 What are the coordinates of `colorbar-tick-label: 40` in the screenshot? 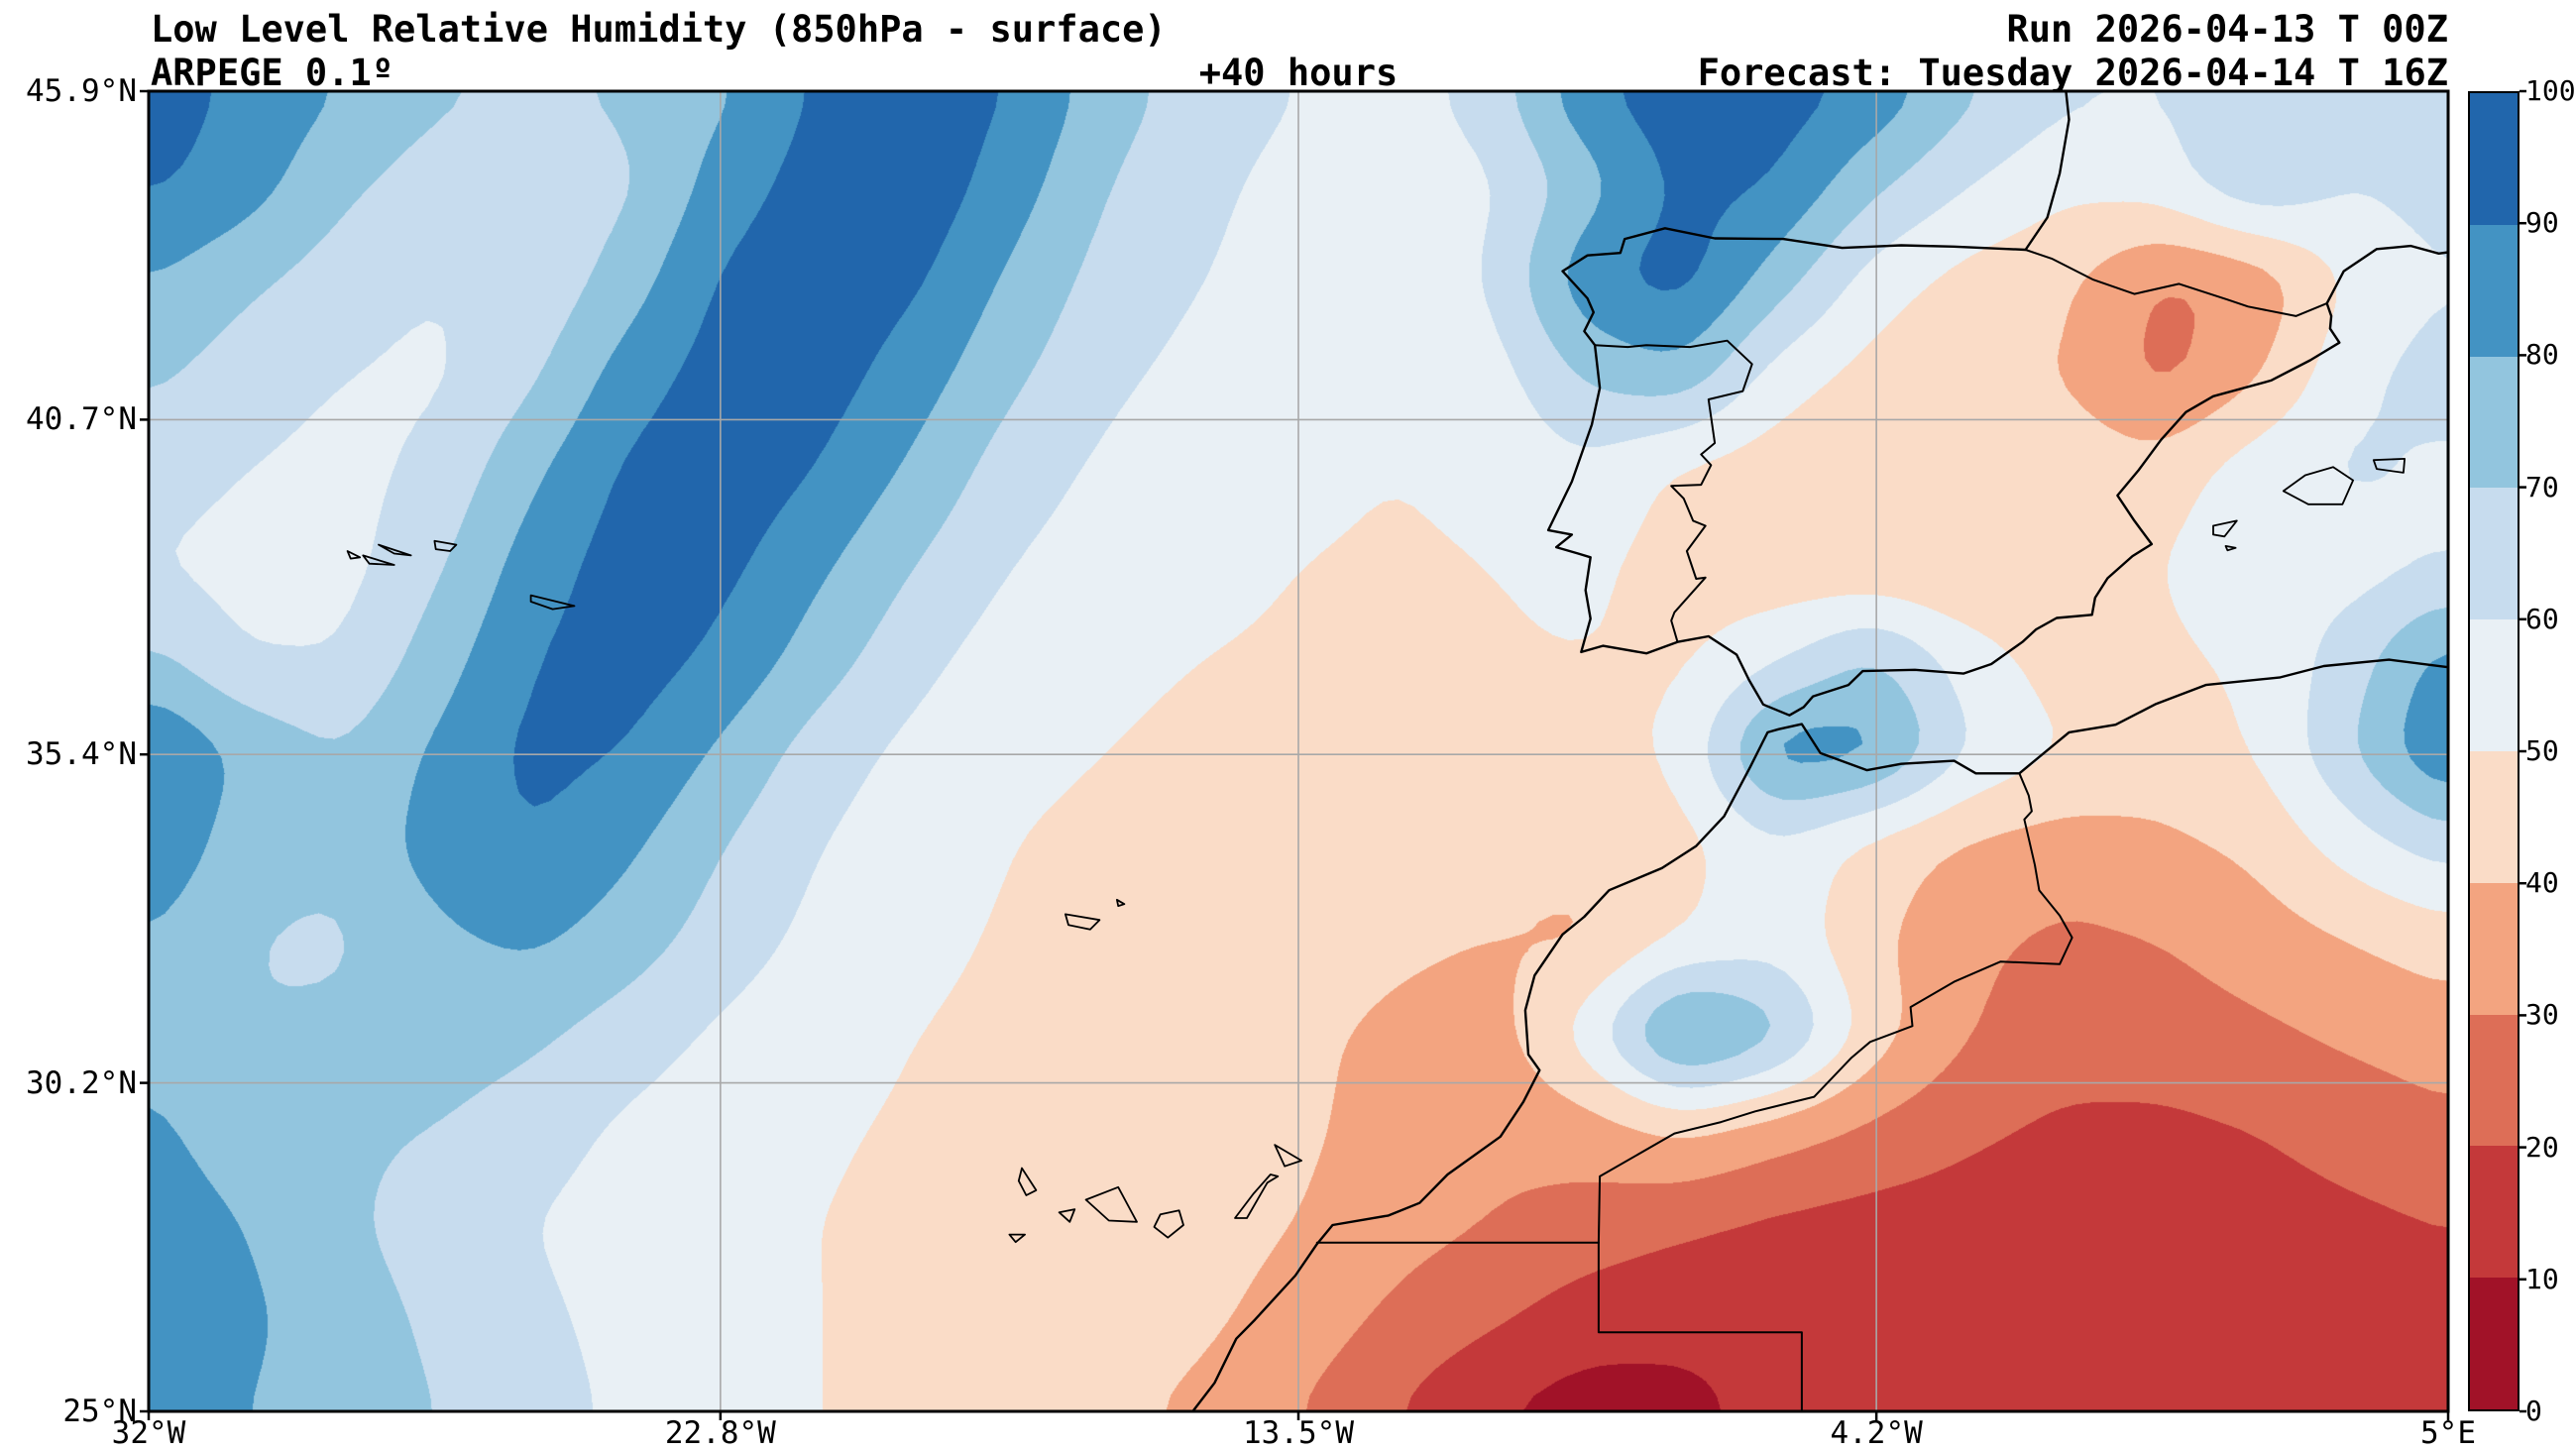 It's located at (2542, 883).